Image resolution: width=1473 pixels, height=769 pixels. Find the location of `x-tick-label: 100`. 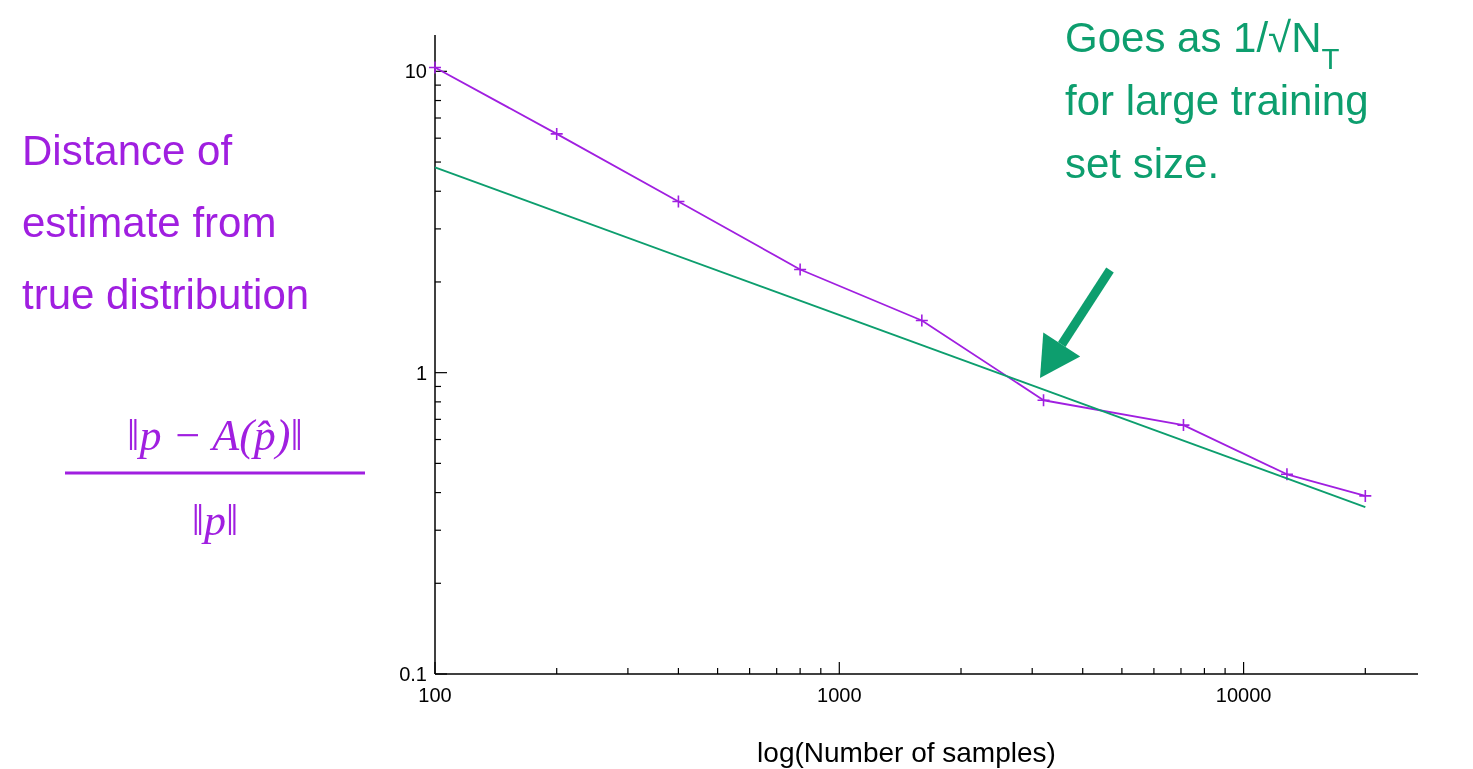

x-tick-label: 100 is located at coordinates (435, 695).